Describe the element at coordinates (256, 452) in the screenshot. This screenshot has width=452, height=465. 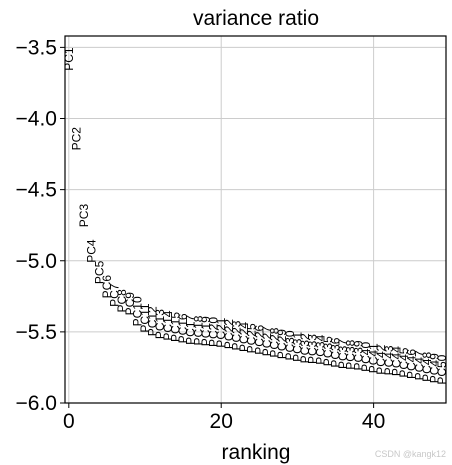
I see `x-axis-label: ranking` at that location.